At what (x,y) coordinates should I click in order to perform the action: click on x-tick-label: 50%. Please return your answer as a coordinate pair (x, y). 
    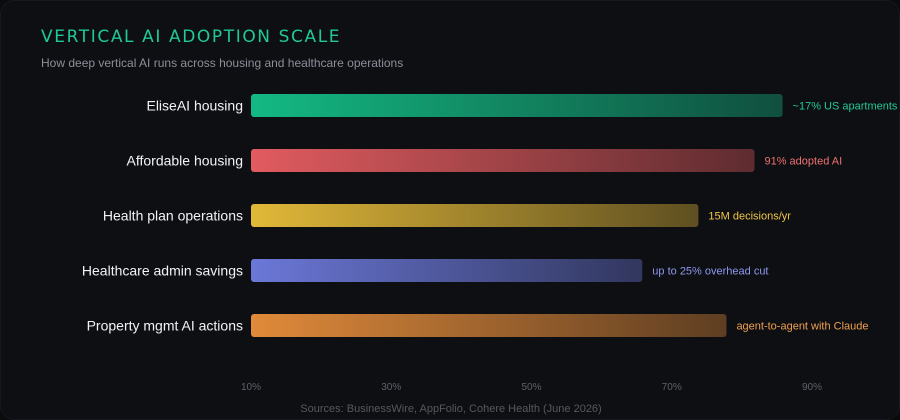
    Looking at the image, I should click on (531, 387).